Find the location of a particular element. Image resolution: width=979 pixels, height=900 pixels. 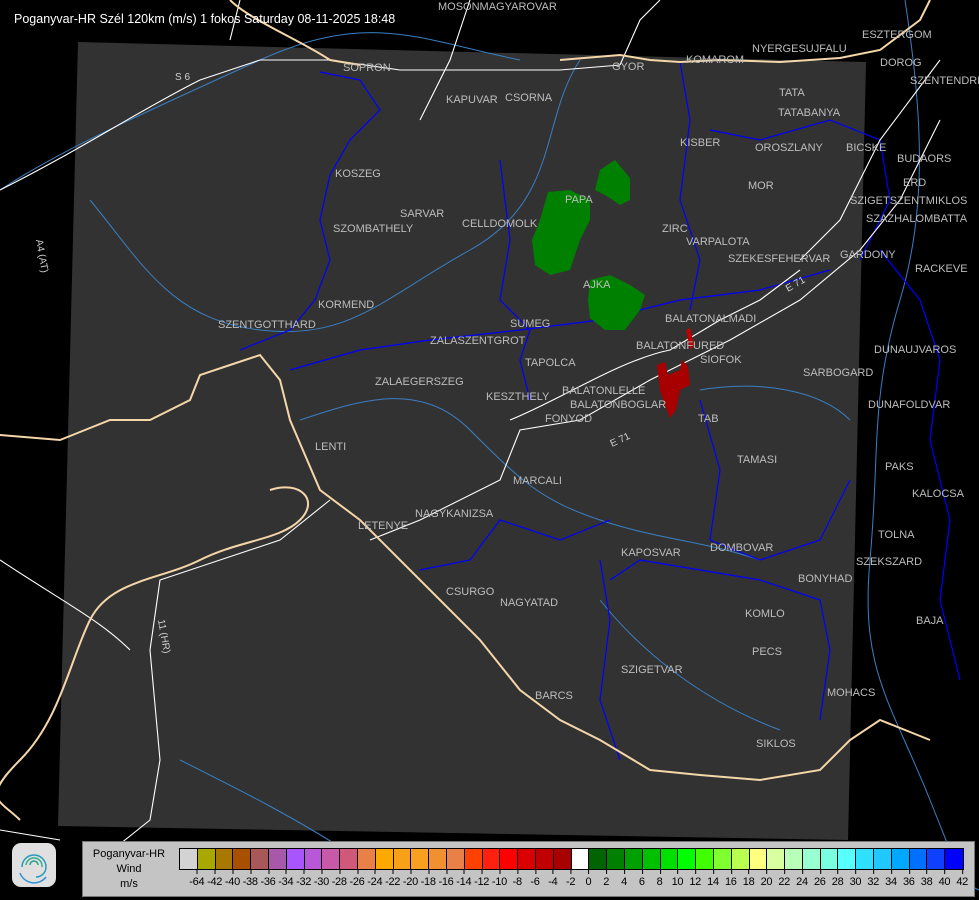

legend-title-radar: Poganyvar-HR is located at coordinates (129, 854).